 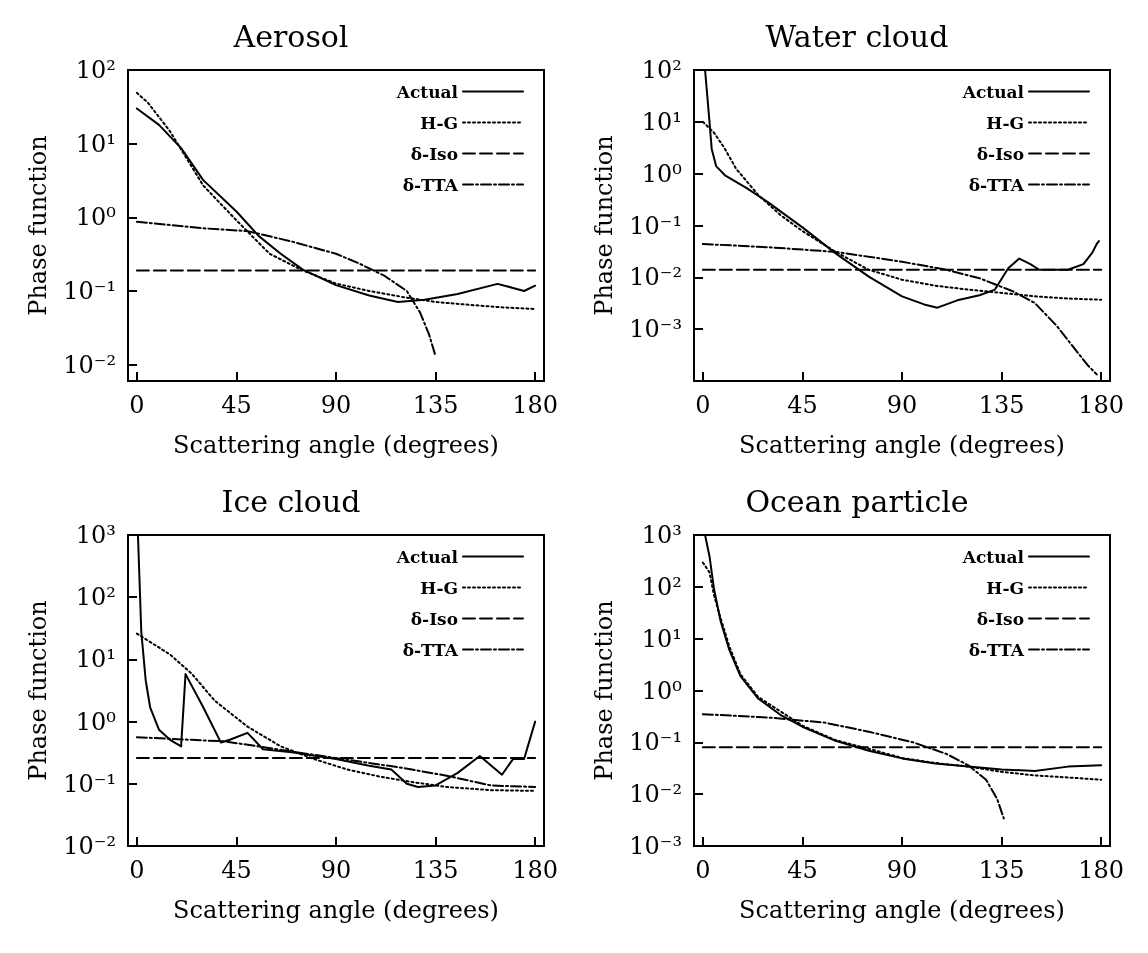 What do you see at coordinates (290, 36) in the screenshot?
I see `chart-title: Aerosol` at bounding box center [290, 36].